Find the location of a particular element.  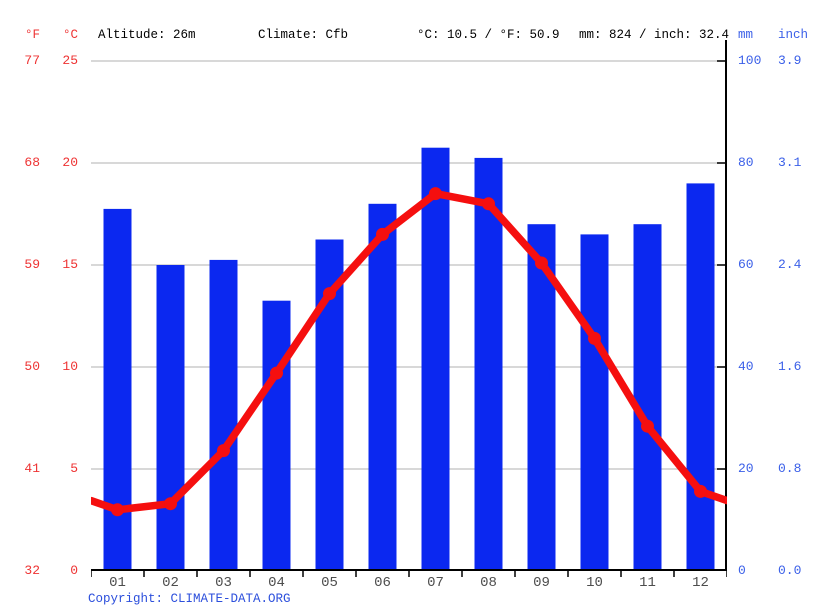

copyright-link: CLIMATE-DATA.ORG is located at coordinates (230, 599).